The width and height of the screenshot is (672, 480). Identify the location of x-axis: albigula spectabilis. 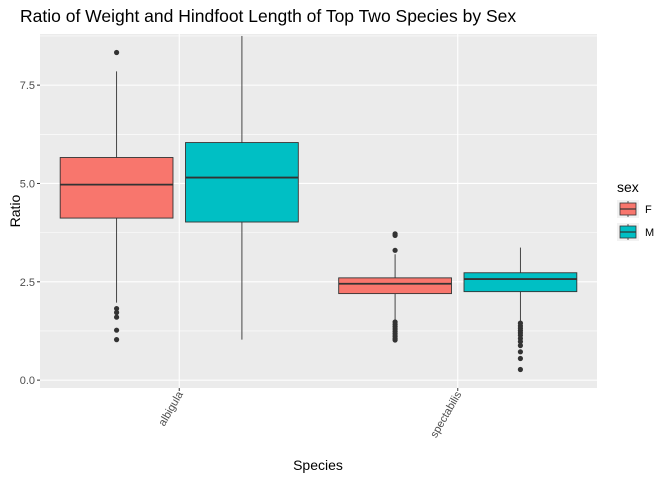
(310, 414).